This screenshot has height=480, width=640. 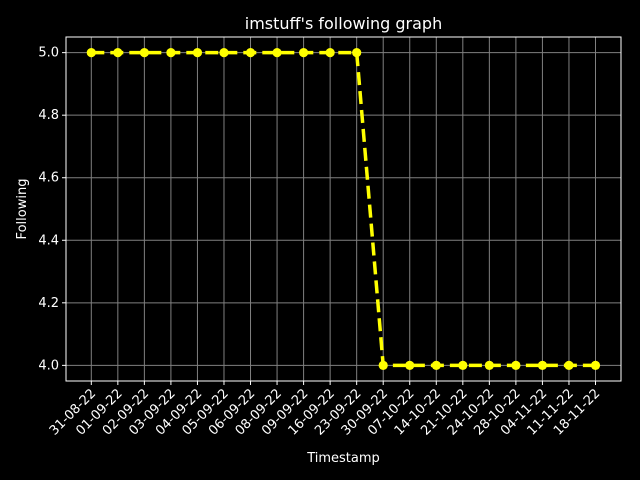 What do you see at coordinates (48, 115) in the screenshot?
I see `y-tick-label: 4.8` at bounding box center [48, 115].